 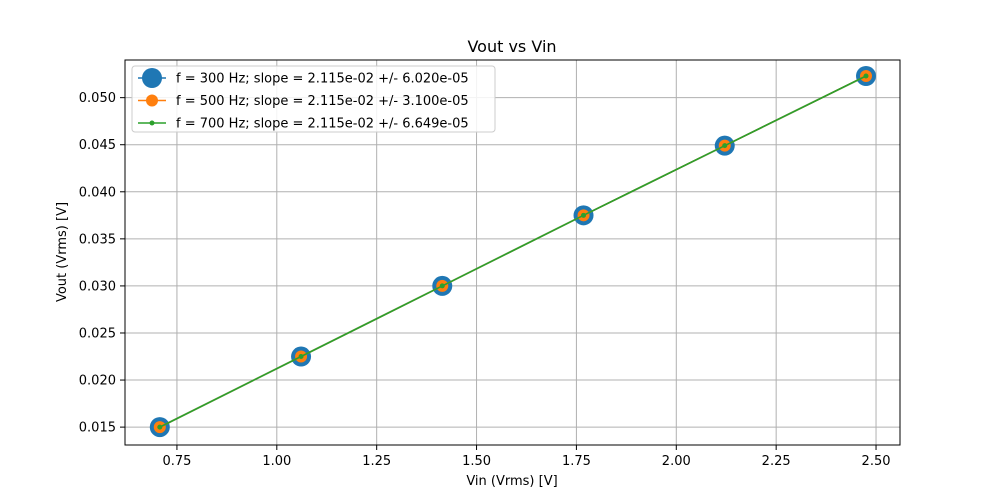 I want to click on x-tick-label: 2.00, so click(x=676, y=461).